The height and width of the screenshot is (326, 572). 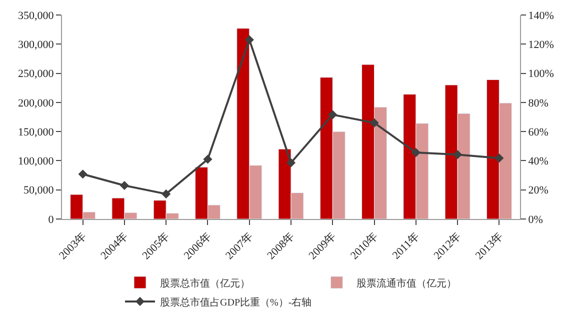 What do you see at coordinates (36, 16) in the screenshot?
I see `y-tick-label: 350,000` at bounding box center [36, 16].